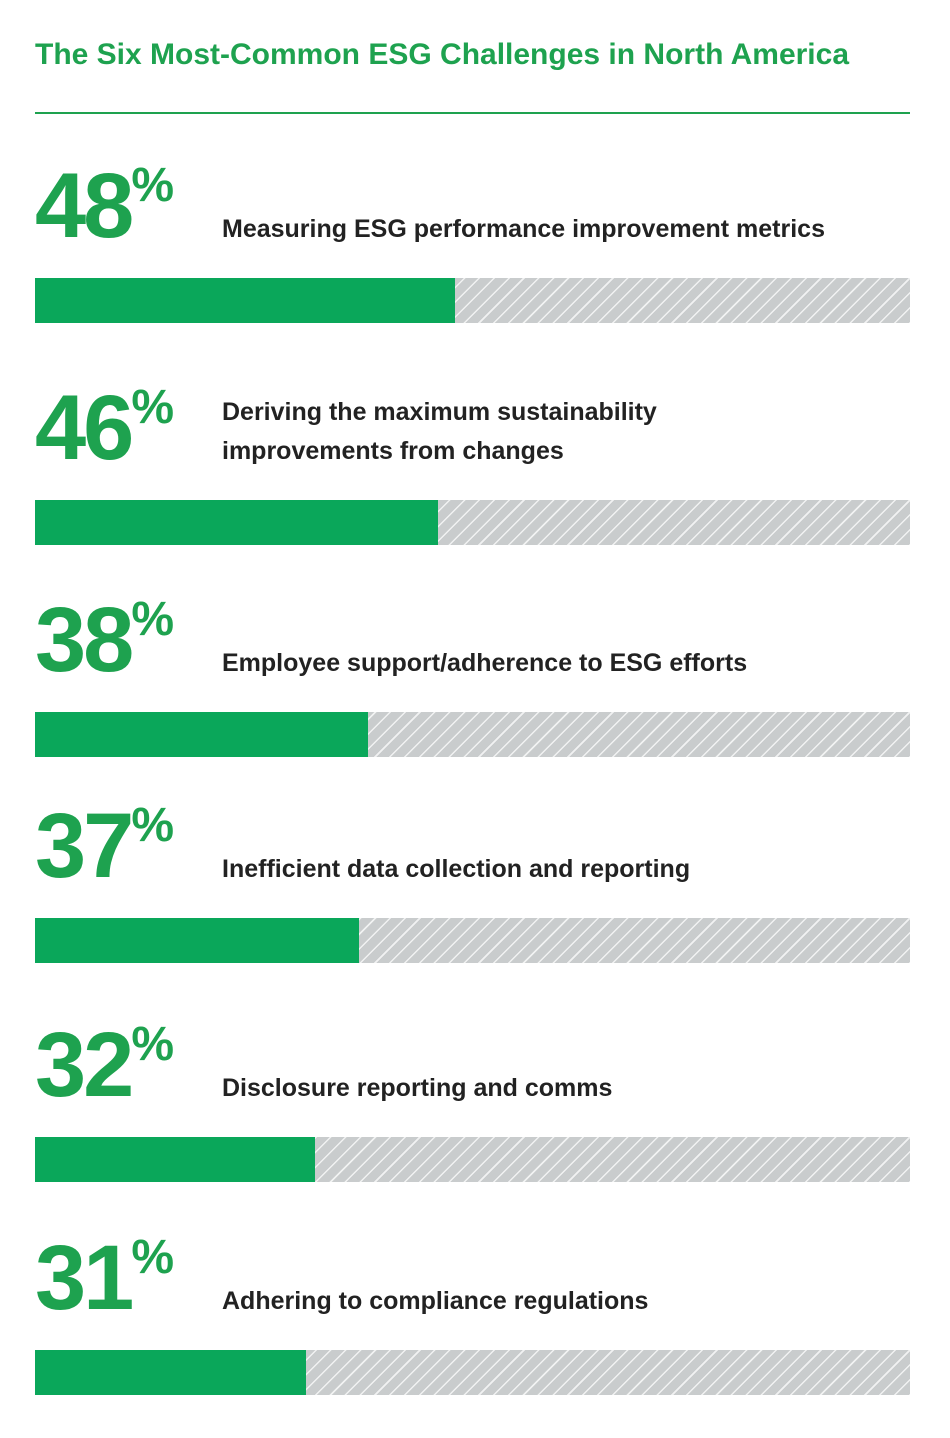 This screenshot has height=1438, width=950. What do you see at coordinates (417, 1088) in the screenshot?
I see `category-label: Disclosure reporting and comms` at bounding box center [417, 1088].